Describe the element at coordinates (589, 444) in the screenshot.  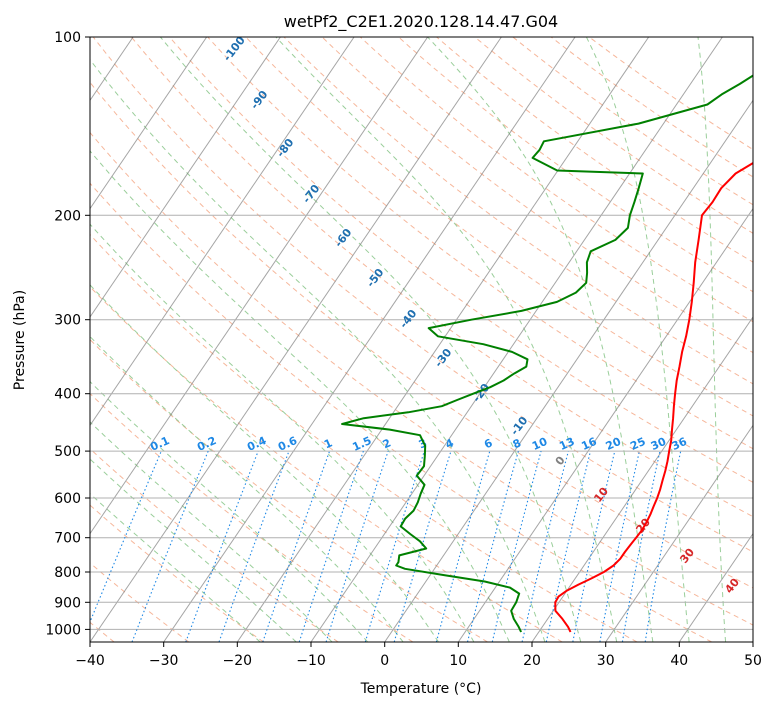
I see `mixing-ratio-label: 16` at that location.